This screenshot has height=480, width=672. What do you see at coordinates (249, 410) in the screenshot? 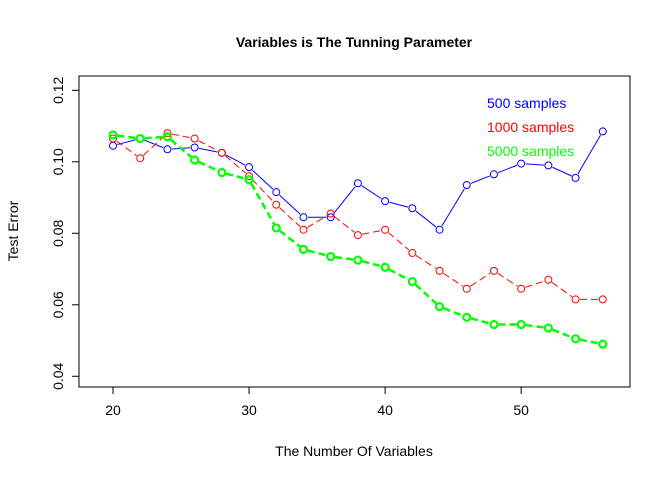
I see `x-tick-label: 30` at bounding box center [249, 410].